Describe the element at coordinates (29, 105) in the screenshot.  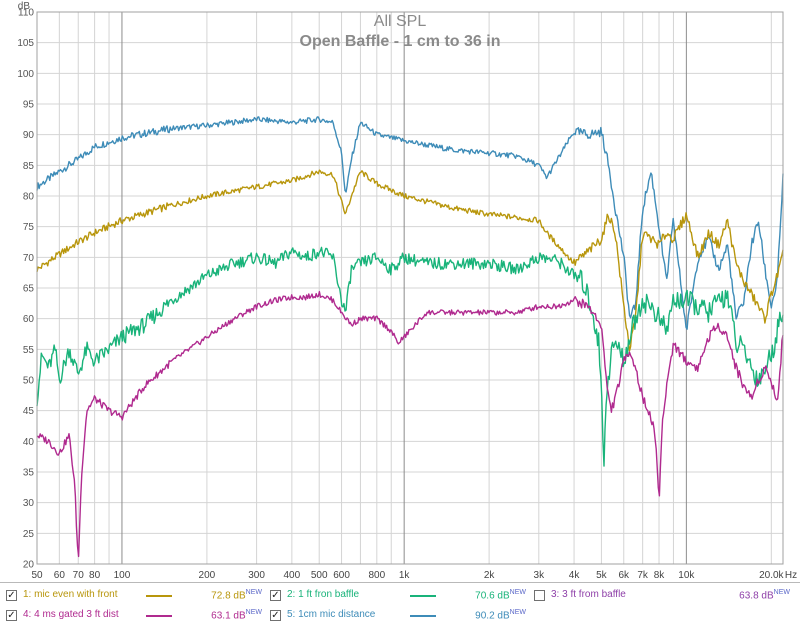
I see `y-tick-label: 95` at that location.